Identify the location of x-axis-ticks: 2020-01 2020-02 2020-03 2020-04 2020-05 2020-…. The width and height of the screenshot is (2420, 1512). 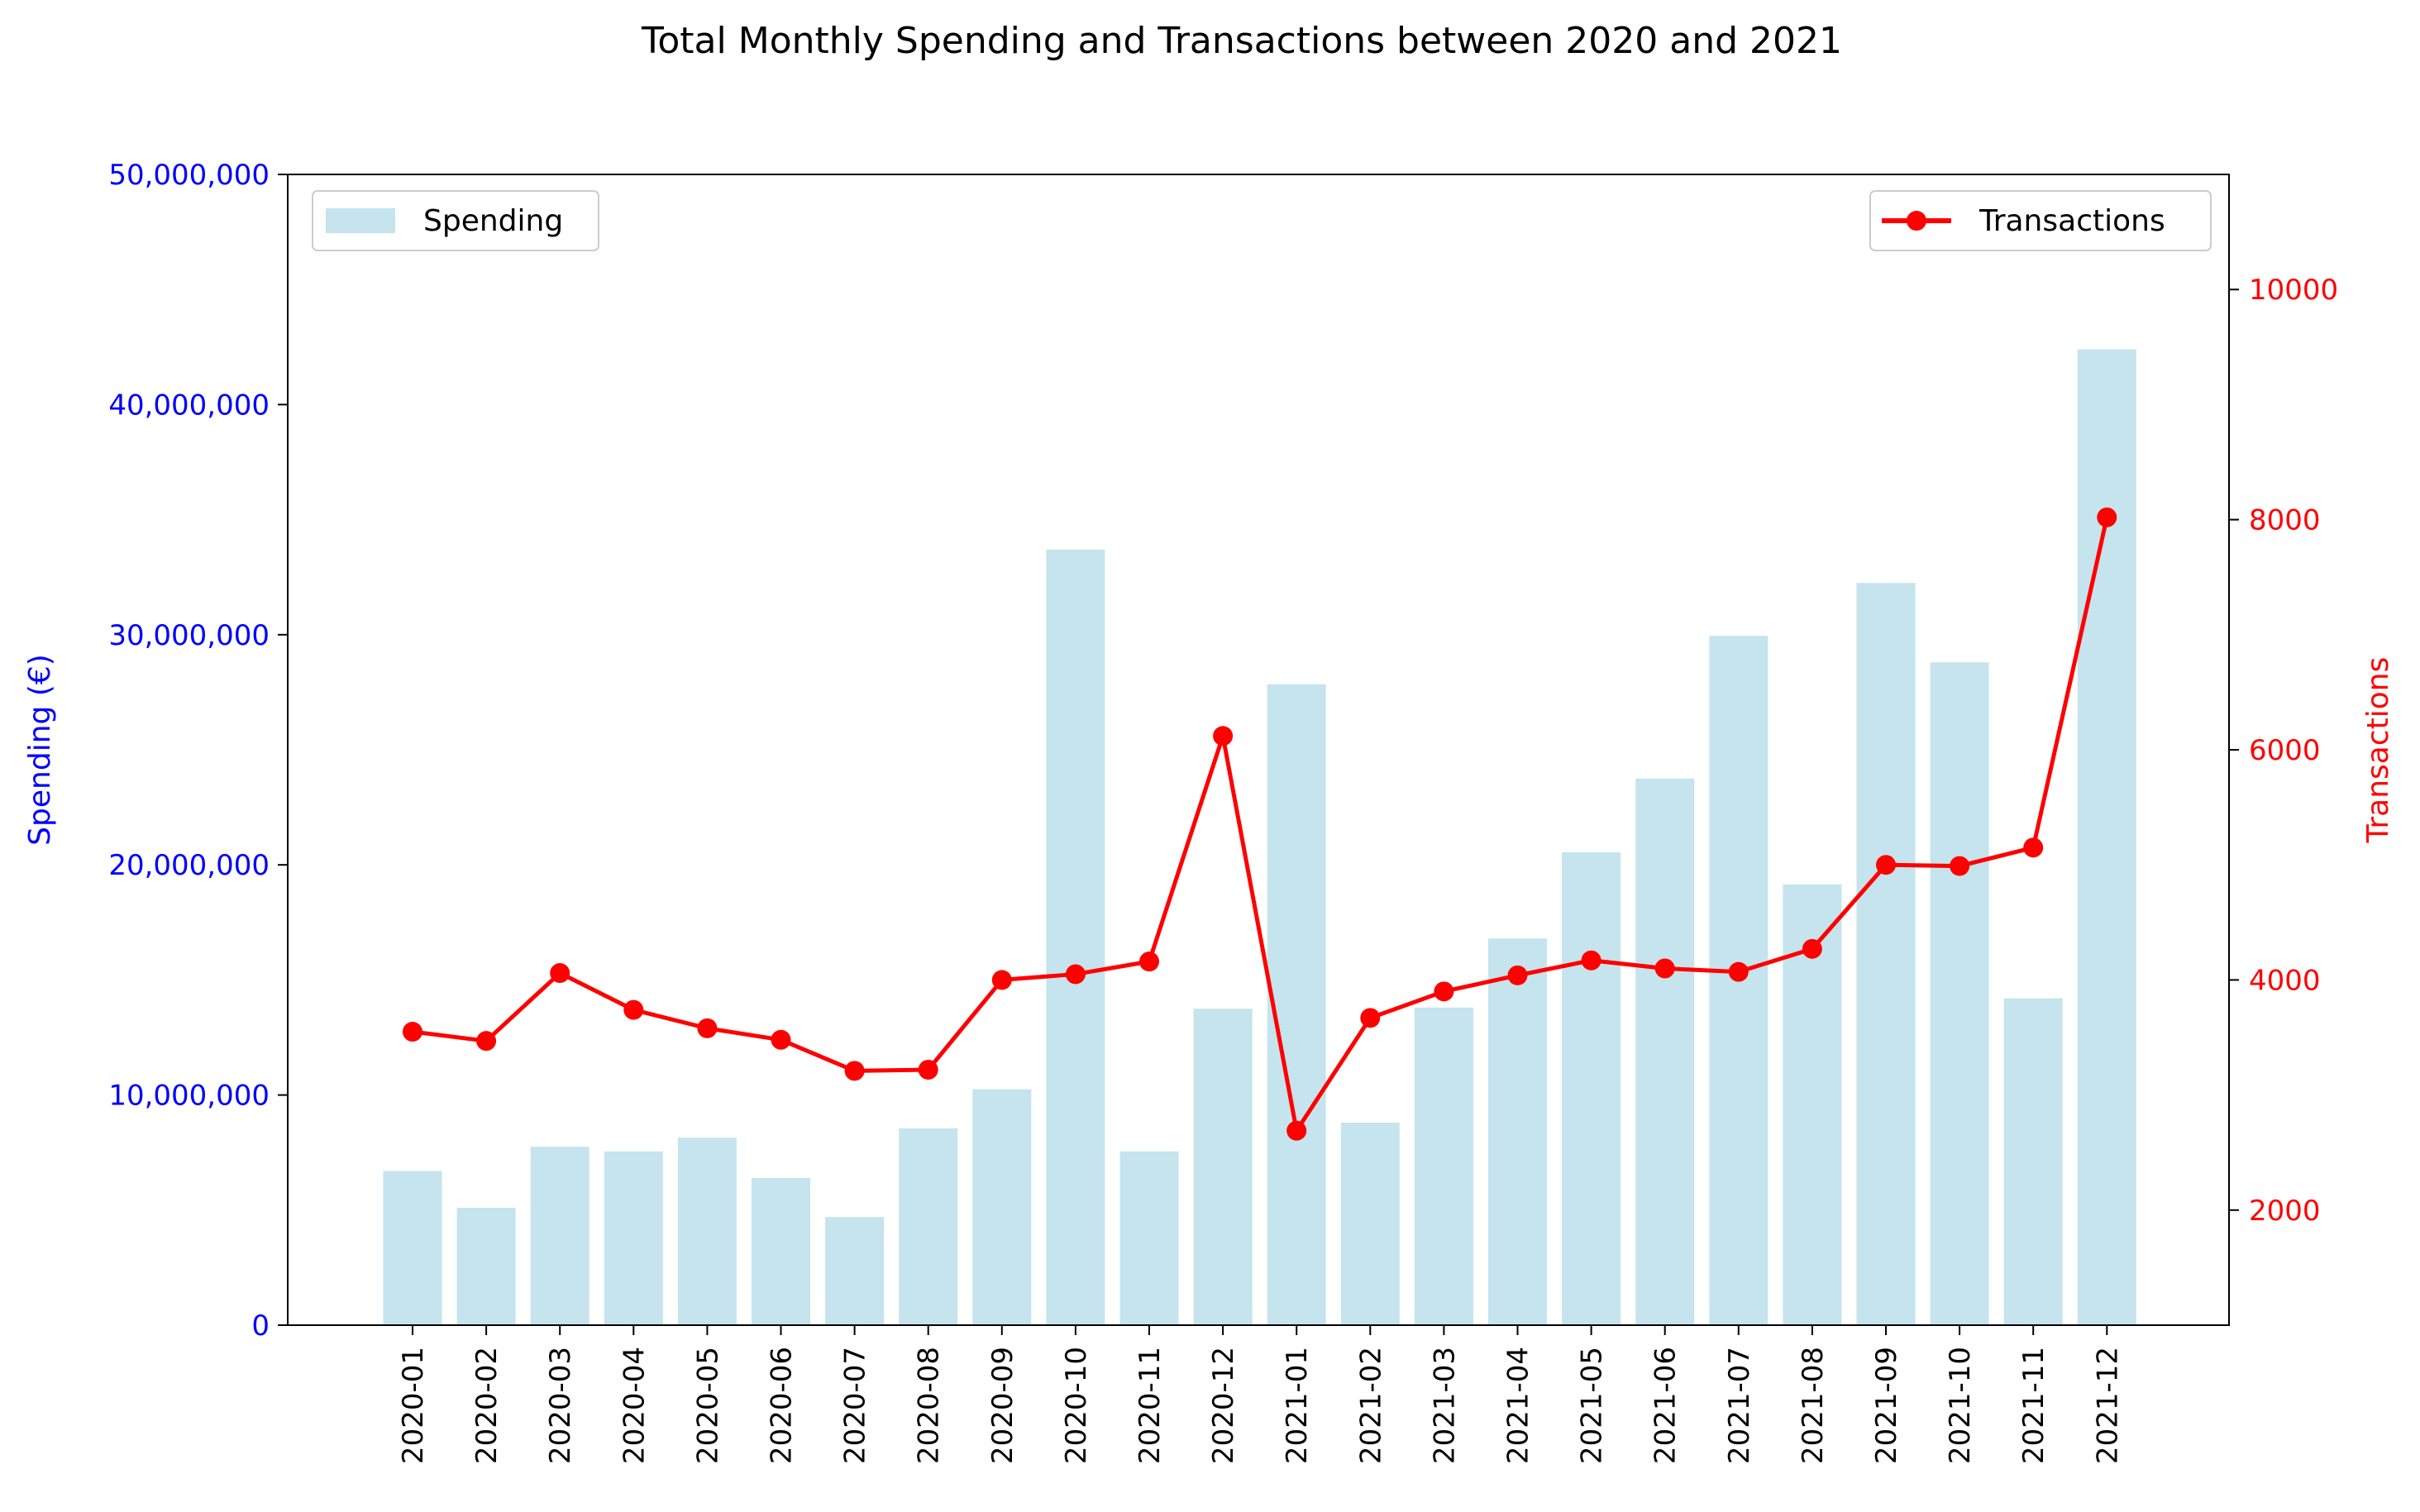
(1260, 1394).